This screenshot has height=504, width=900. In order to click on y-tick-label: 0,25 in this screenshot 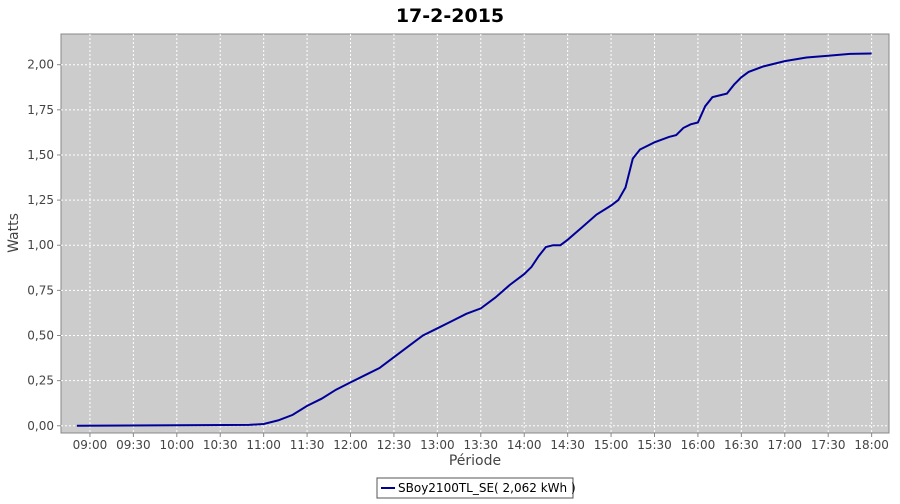, I will do `click(40, 381)`.